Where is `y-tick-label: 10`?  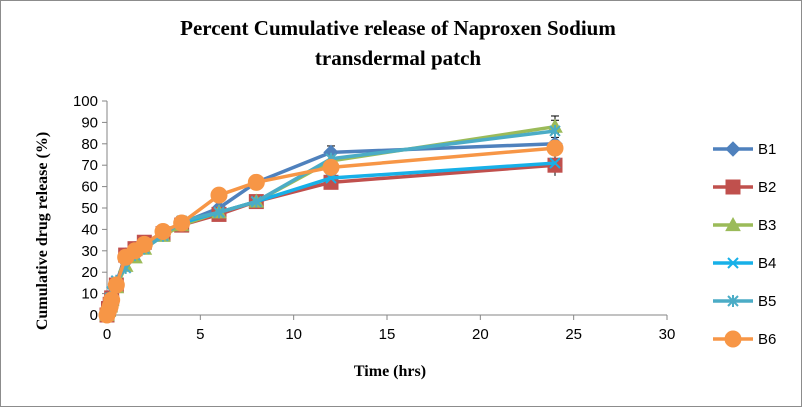
y-tick-label: 10 is located at coordinates (89, 294).